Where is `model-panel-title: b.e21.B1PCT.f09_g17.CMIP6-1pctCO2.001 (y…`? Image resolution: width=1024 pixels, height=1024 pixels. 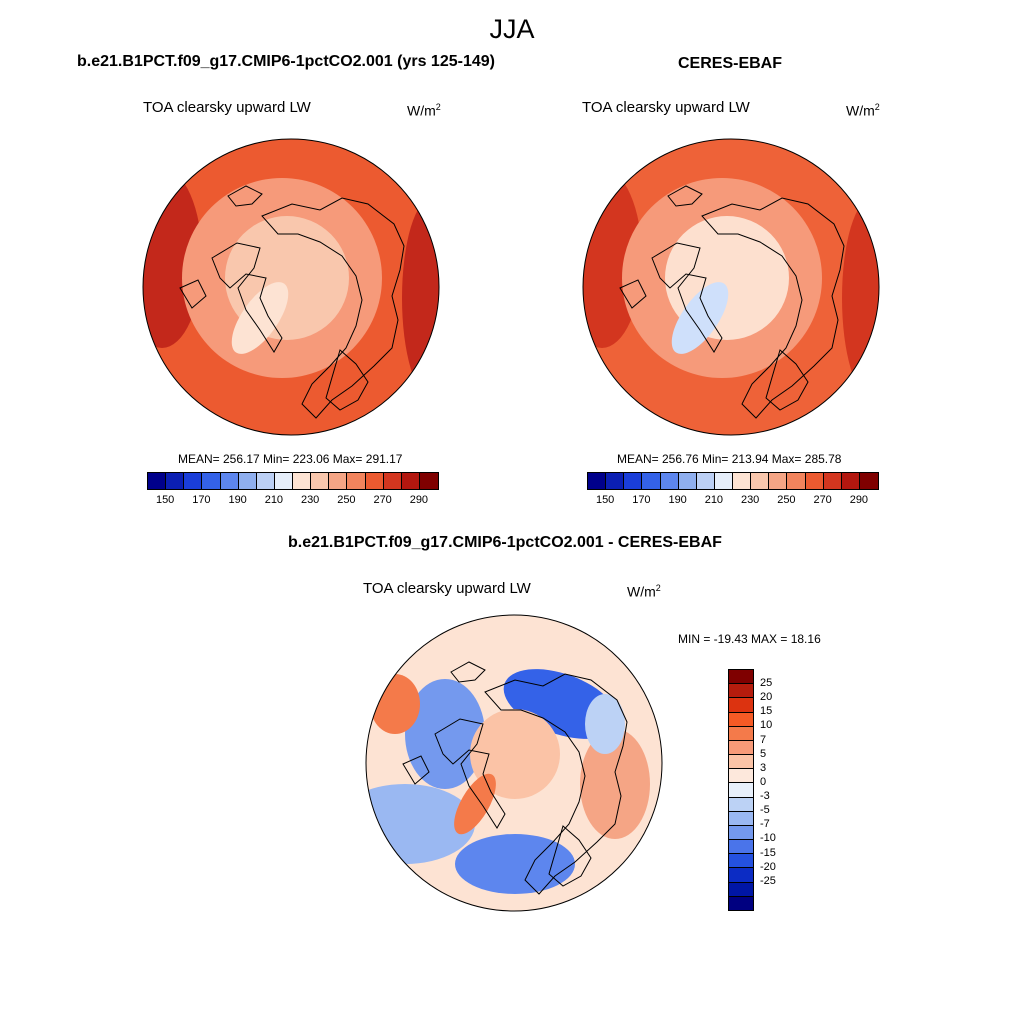
model-panel-title: b.e21.B1PCT.f09_g17.CMIP6-1pctCO2.001 (y… is located at coordinates (286, 61).